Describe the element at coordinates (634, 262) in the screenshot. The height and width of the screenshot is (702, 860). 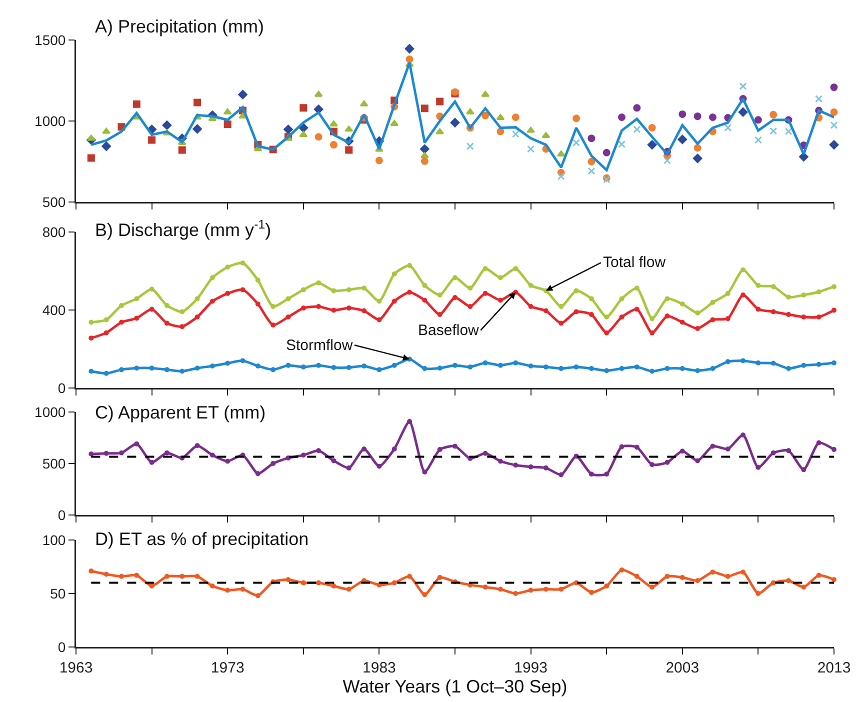
I see `series-label: Total flow` at that location.